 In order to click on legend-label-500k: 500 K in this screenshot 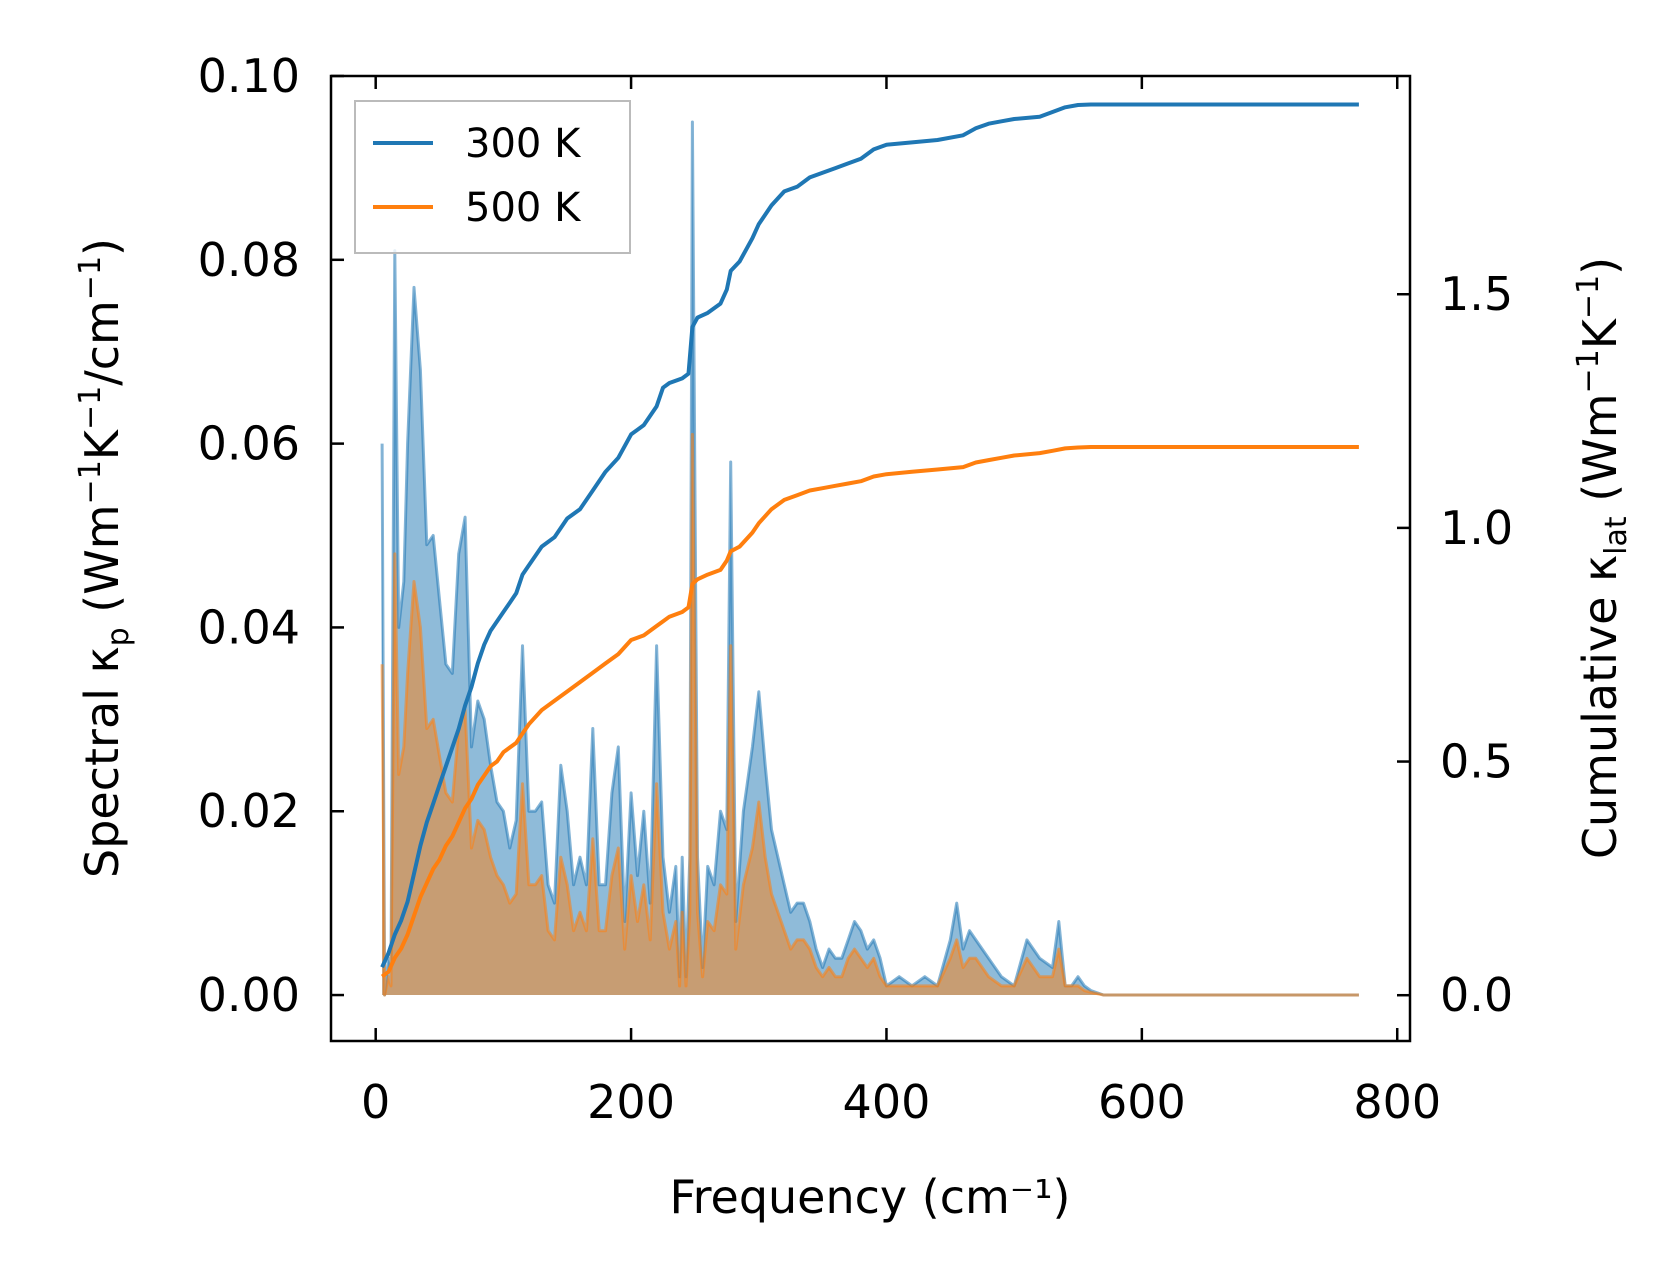, I will do `click(523, 208)`.